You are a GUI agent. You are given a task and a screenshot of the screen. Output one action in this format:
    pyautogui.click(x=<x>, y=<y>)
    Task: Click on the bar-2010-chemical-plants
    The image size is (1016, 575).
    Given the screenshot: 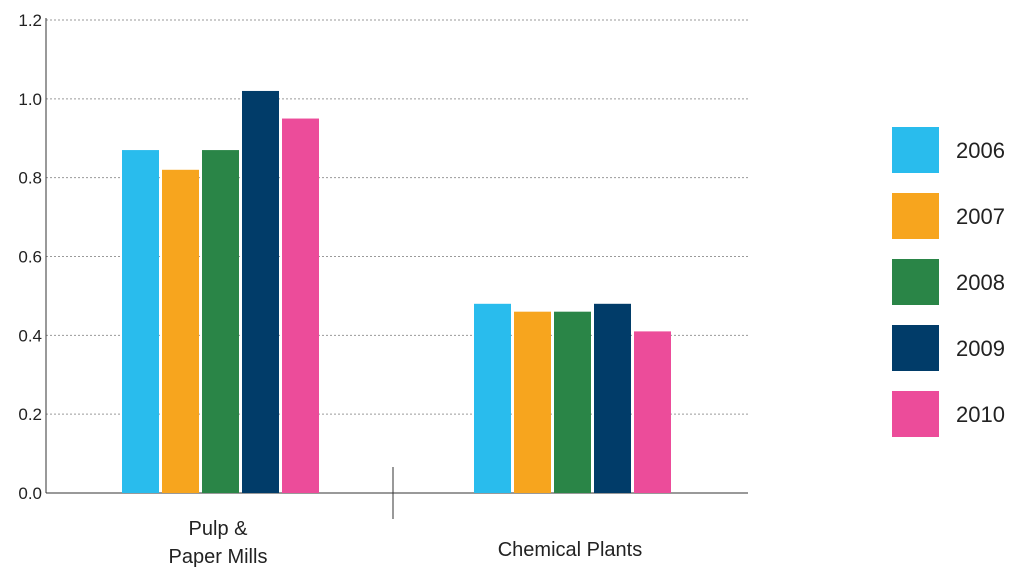 What is the action you would take?
    pyautogui.click(x=652, y=412)
    